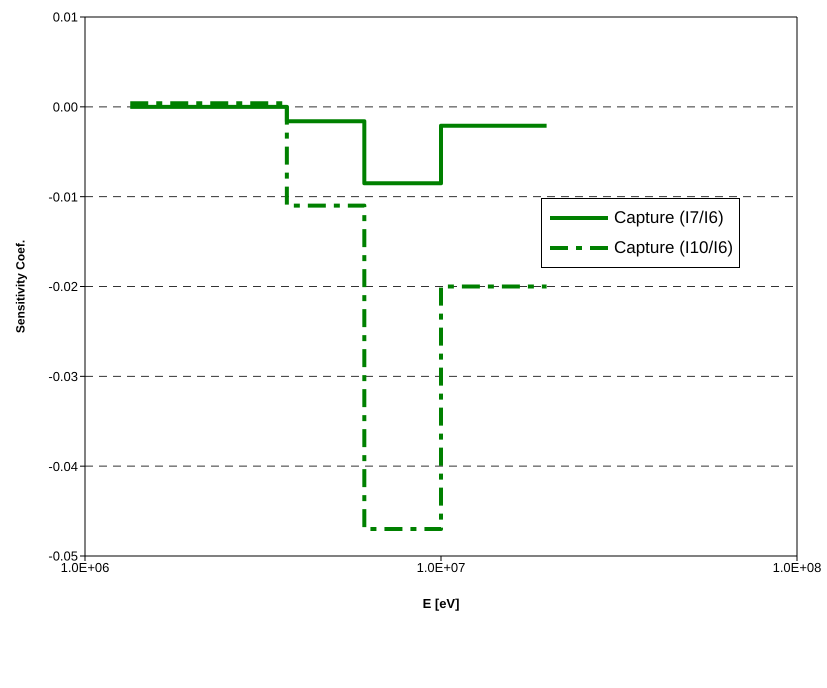 This screenshot has height=688, width=827. What do you see at coordinates (20, 287) in the screenshot?
I see `y-axis-title: Sensitivity Coef.` at bounding box center [20, 287].